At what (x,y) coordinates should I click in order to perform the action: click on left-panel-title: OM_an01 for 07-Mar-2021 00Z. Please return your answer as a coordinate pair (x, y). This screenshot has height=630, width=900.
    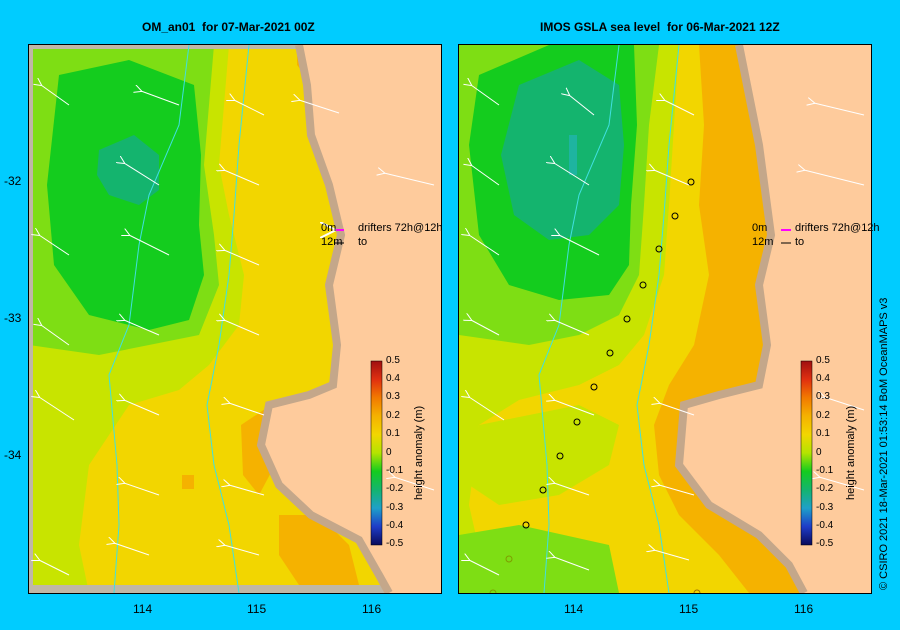
    Looking at the image, I should click on (228, 27).